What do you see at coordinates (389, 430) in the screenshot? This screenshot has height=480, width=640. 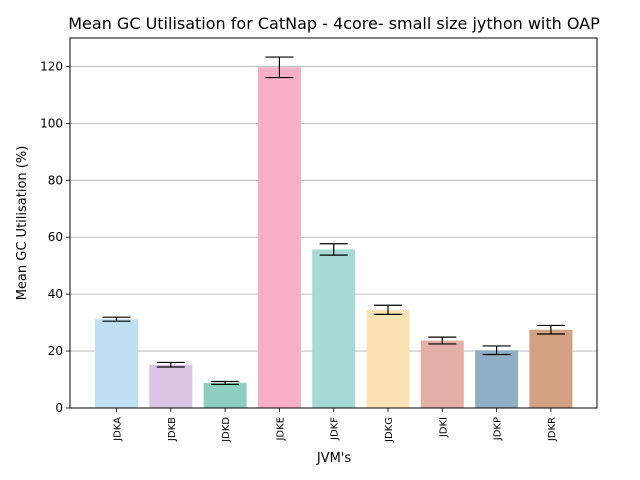 I see `x-tick-label-jdkg: JDKG` at bounding box center [389, 430].